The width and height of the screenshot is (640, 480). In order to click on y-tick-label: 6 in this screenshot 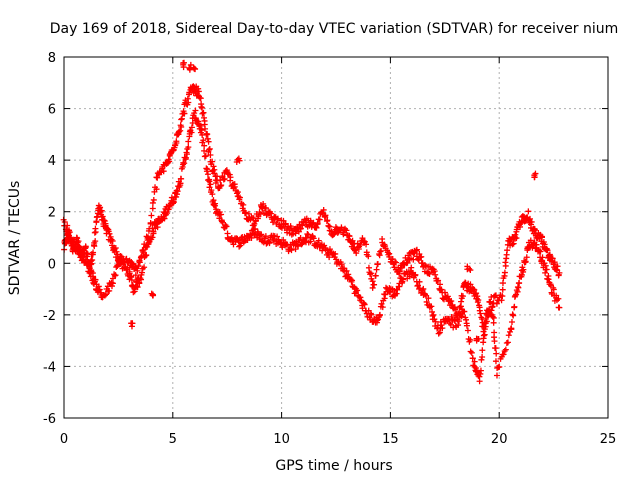, I will do `click(52, 110)`.